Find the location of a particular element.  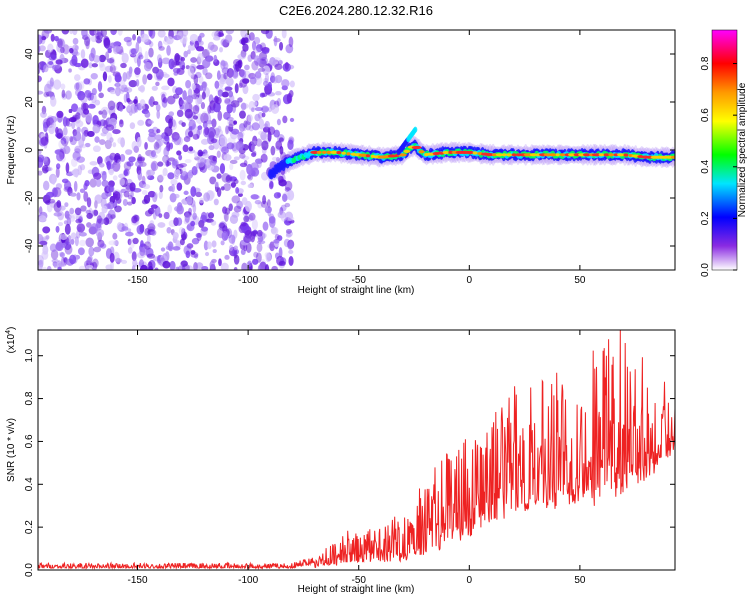

signal-spur is located at coordinates (415, 129).